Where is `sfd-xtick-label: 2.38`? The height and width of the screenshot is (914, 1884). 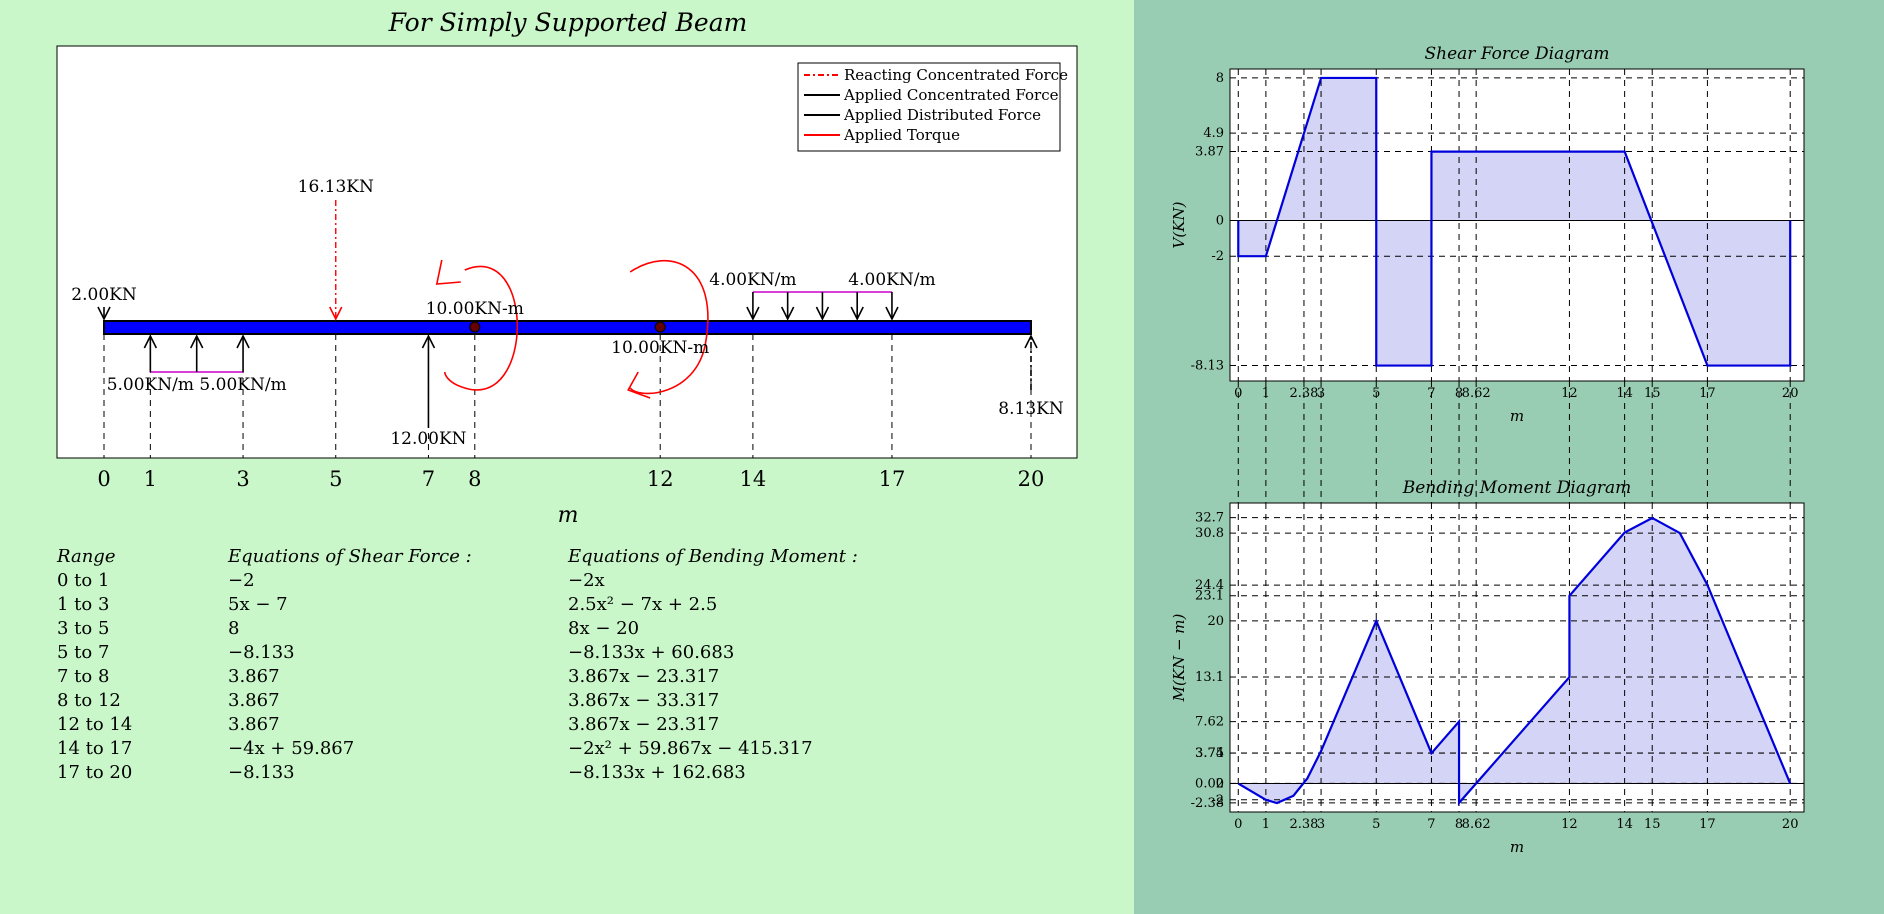
sfd-xtick-label: 2.38 is located at coordinates (1303, 393).